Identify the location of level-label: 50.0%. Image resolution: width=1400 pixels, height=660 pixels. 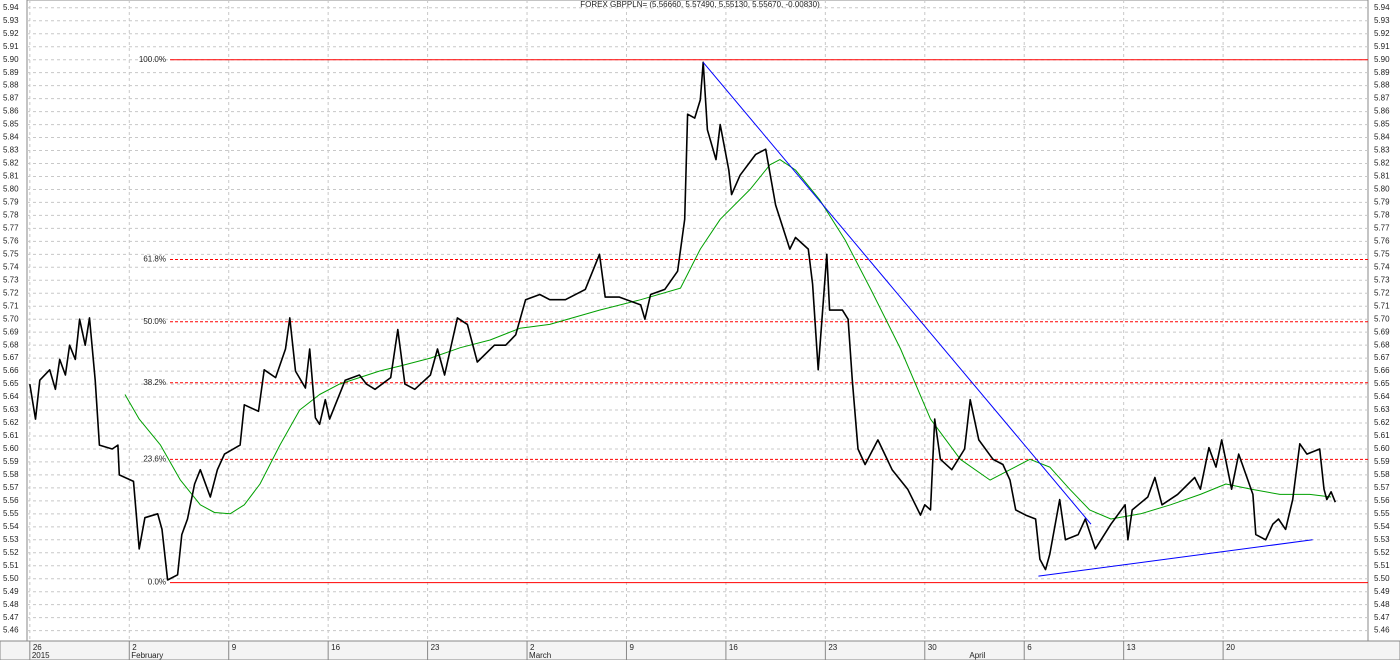
(154, 321).